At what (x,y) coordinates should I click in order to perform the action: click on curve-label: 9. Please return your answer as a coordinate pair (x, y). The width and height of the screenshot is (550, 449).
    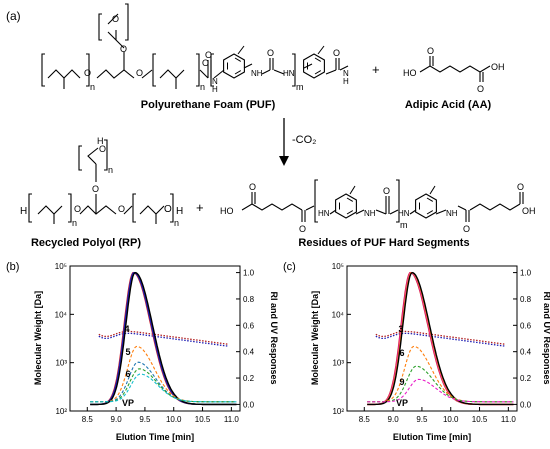
    Looking at the image, I should click on (401, 382).